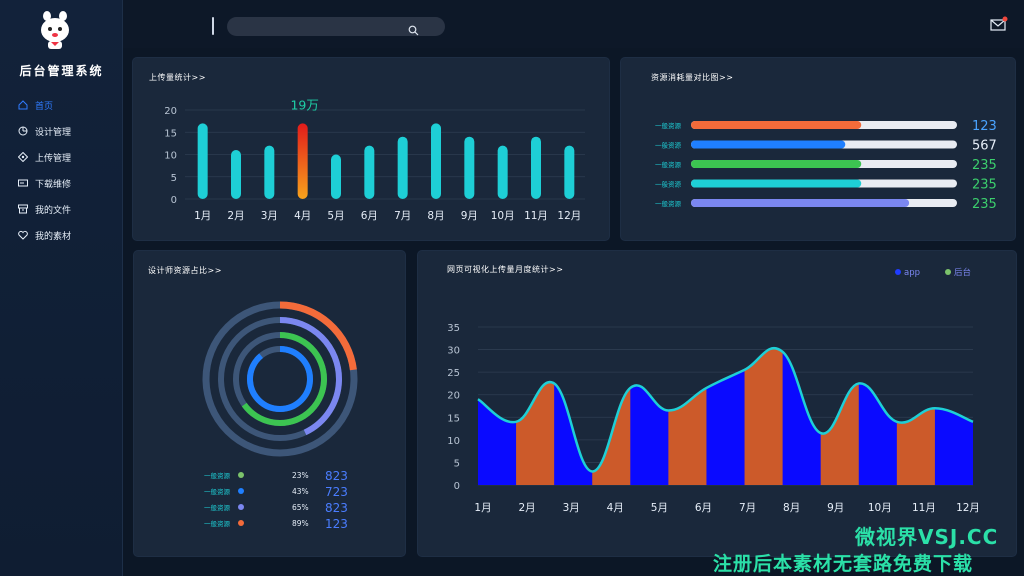  I want to click on archive-icon, so click(23, 209).